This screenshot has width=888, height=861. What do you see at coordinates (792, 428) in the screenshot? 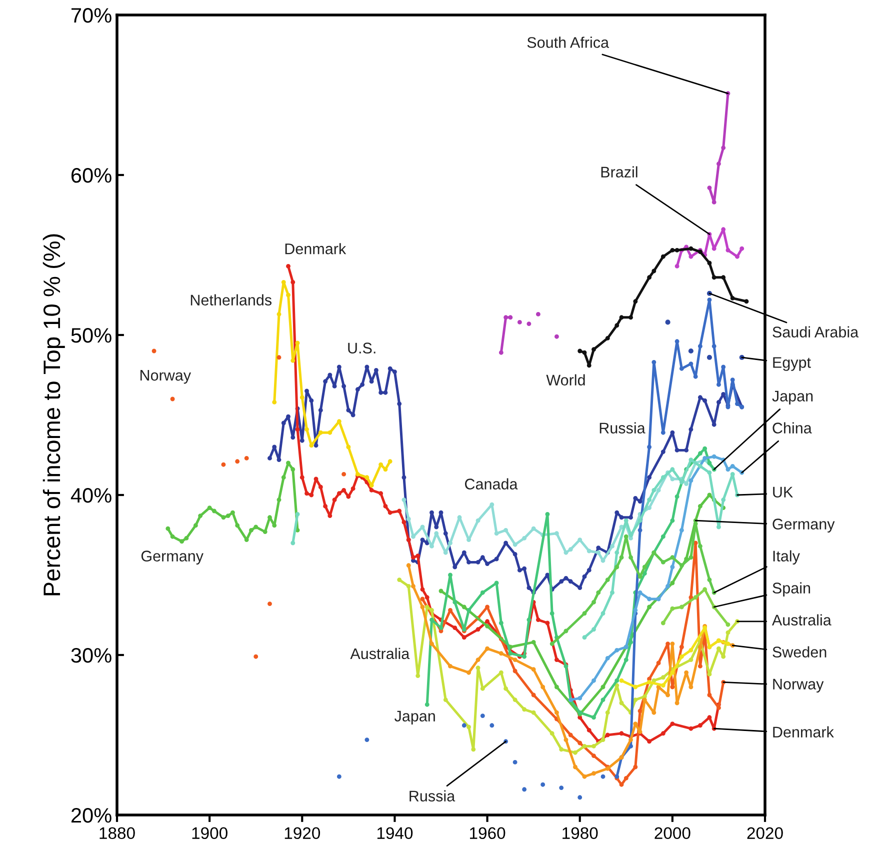
I see `annotation: China` at bounding box center [792, 428].